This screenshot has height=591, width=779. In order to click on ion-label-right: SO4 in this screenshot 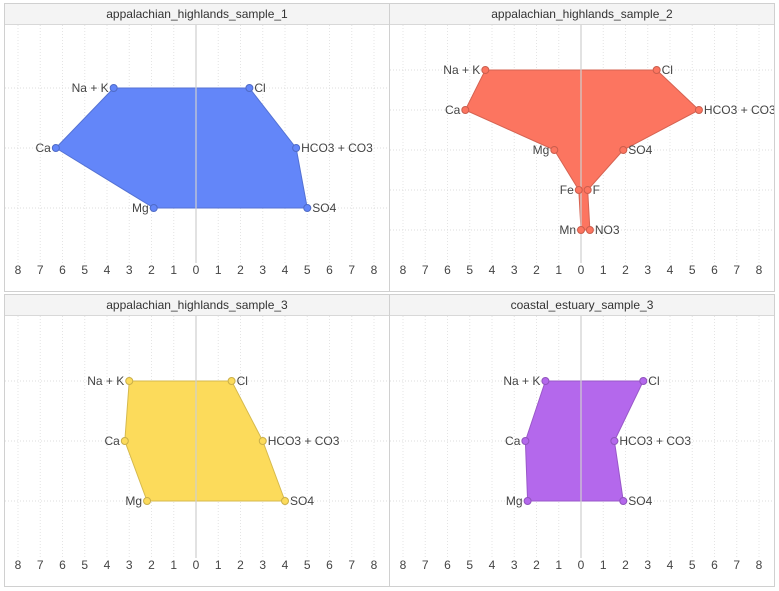, I will do `click(302, 501)`.